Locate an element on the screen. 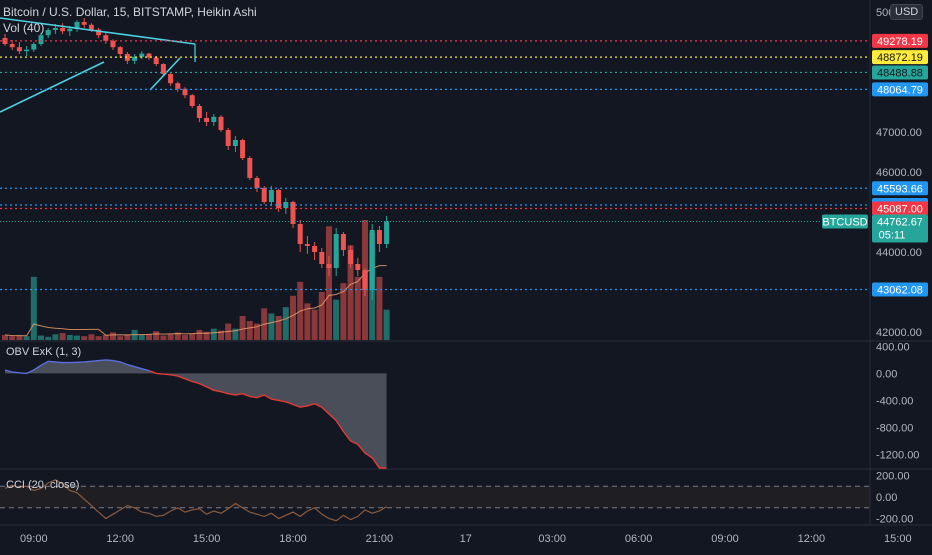 This screenshot has width=932, height=555. price-level-label: 43062.08 is located at coordinates (900, 291).